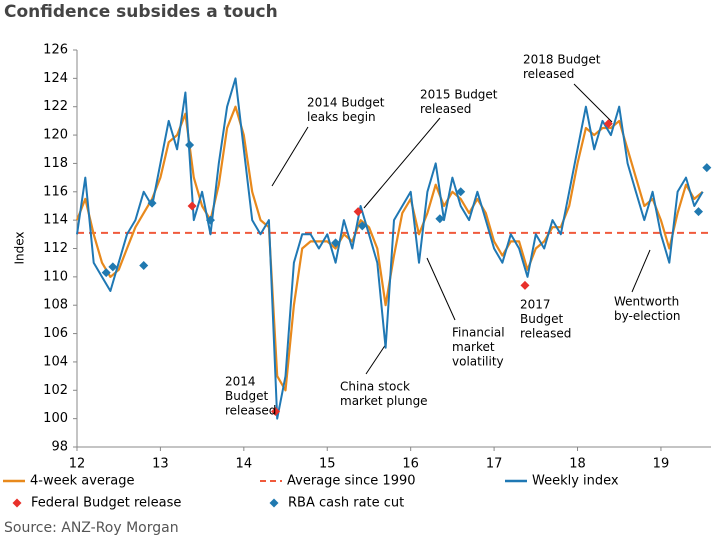 Image resolution: width=726 pixels, height=547 pixels. I want to click on legend-label: 4-week average, so click(82, 481).